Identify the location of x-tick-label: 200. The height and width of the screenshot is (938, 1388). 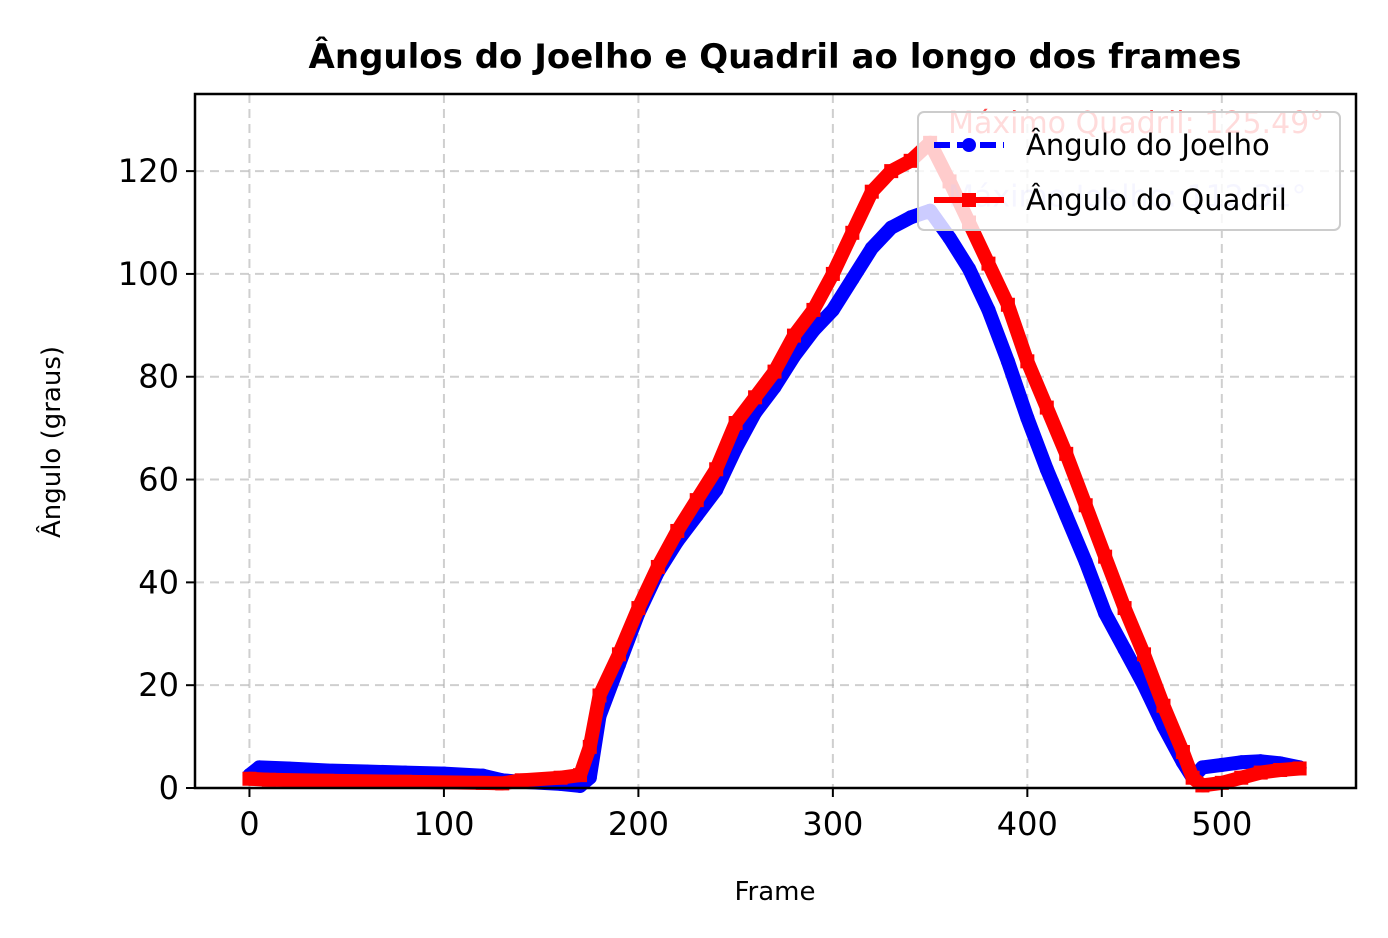
(638, 824).